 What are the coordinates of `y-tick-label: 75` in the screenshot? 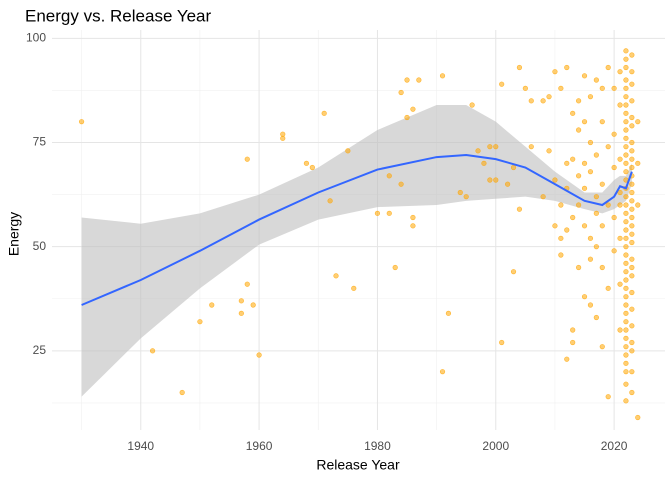 It's located at (40, 142).